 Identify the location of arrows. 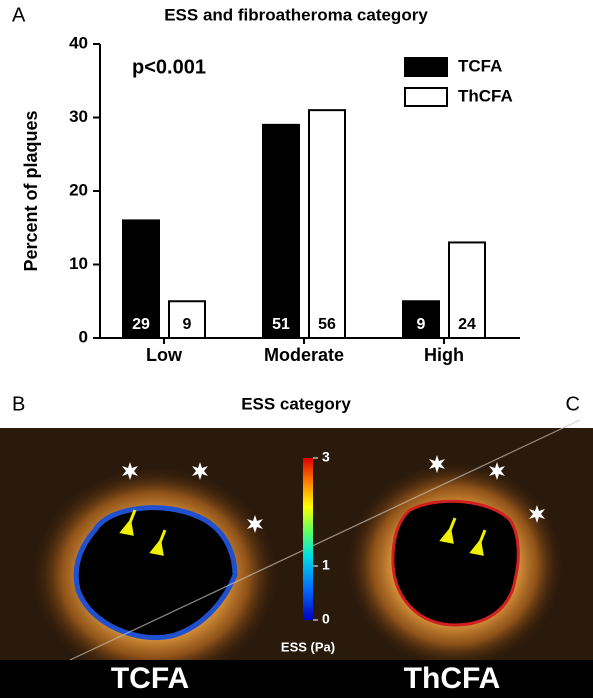
(303, 532).